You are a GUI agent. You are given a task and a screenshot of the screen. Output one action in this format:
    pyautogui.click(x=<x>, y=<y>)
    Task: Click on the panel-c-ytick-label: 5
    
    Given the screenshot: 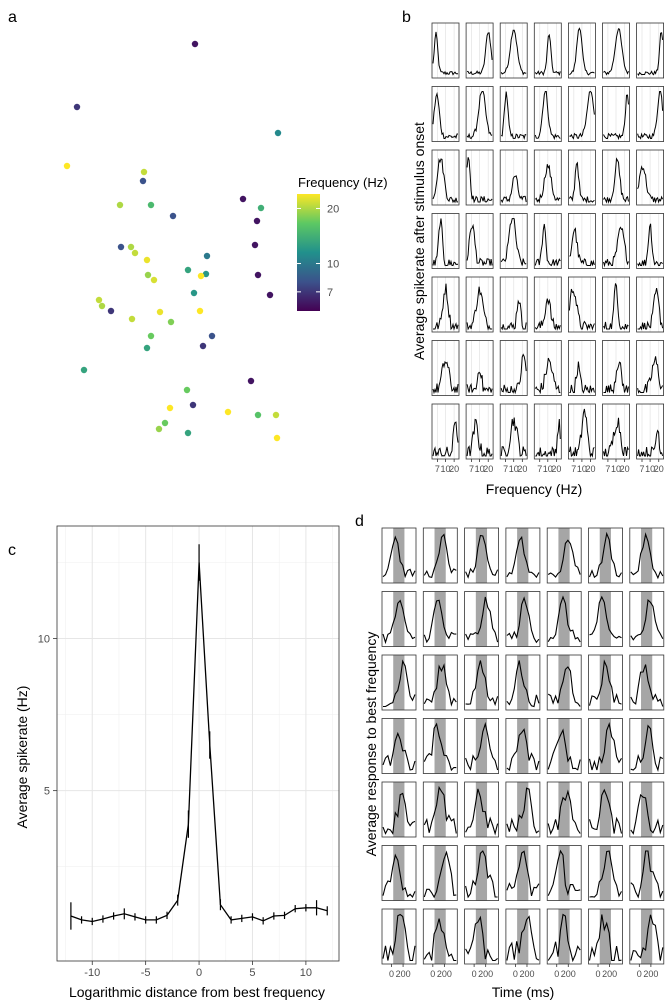 What is the action you would take?
    pyautogui.click(x=47, y=792)
    